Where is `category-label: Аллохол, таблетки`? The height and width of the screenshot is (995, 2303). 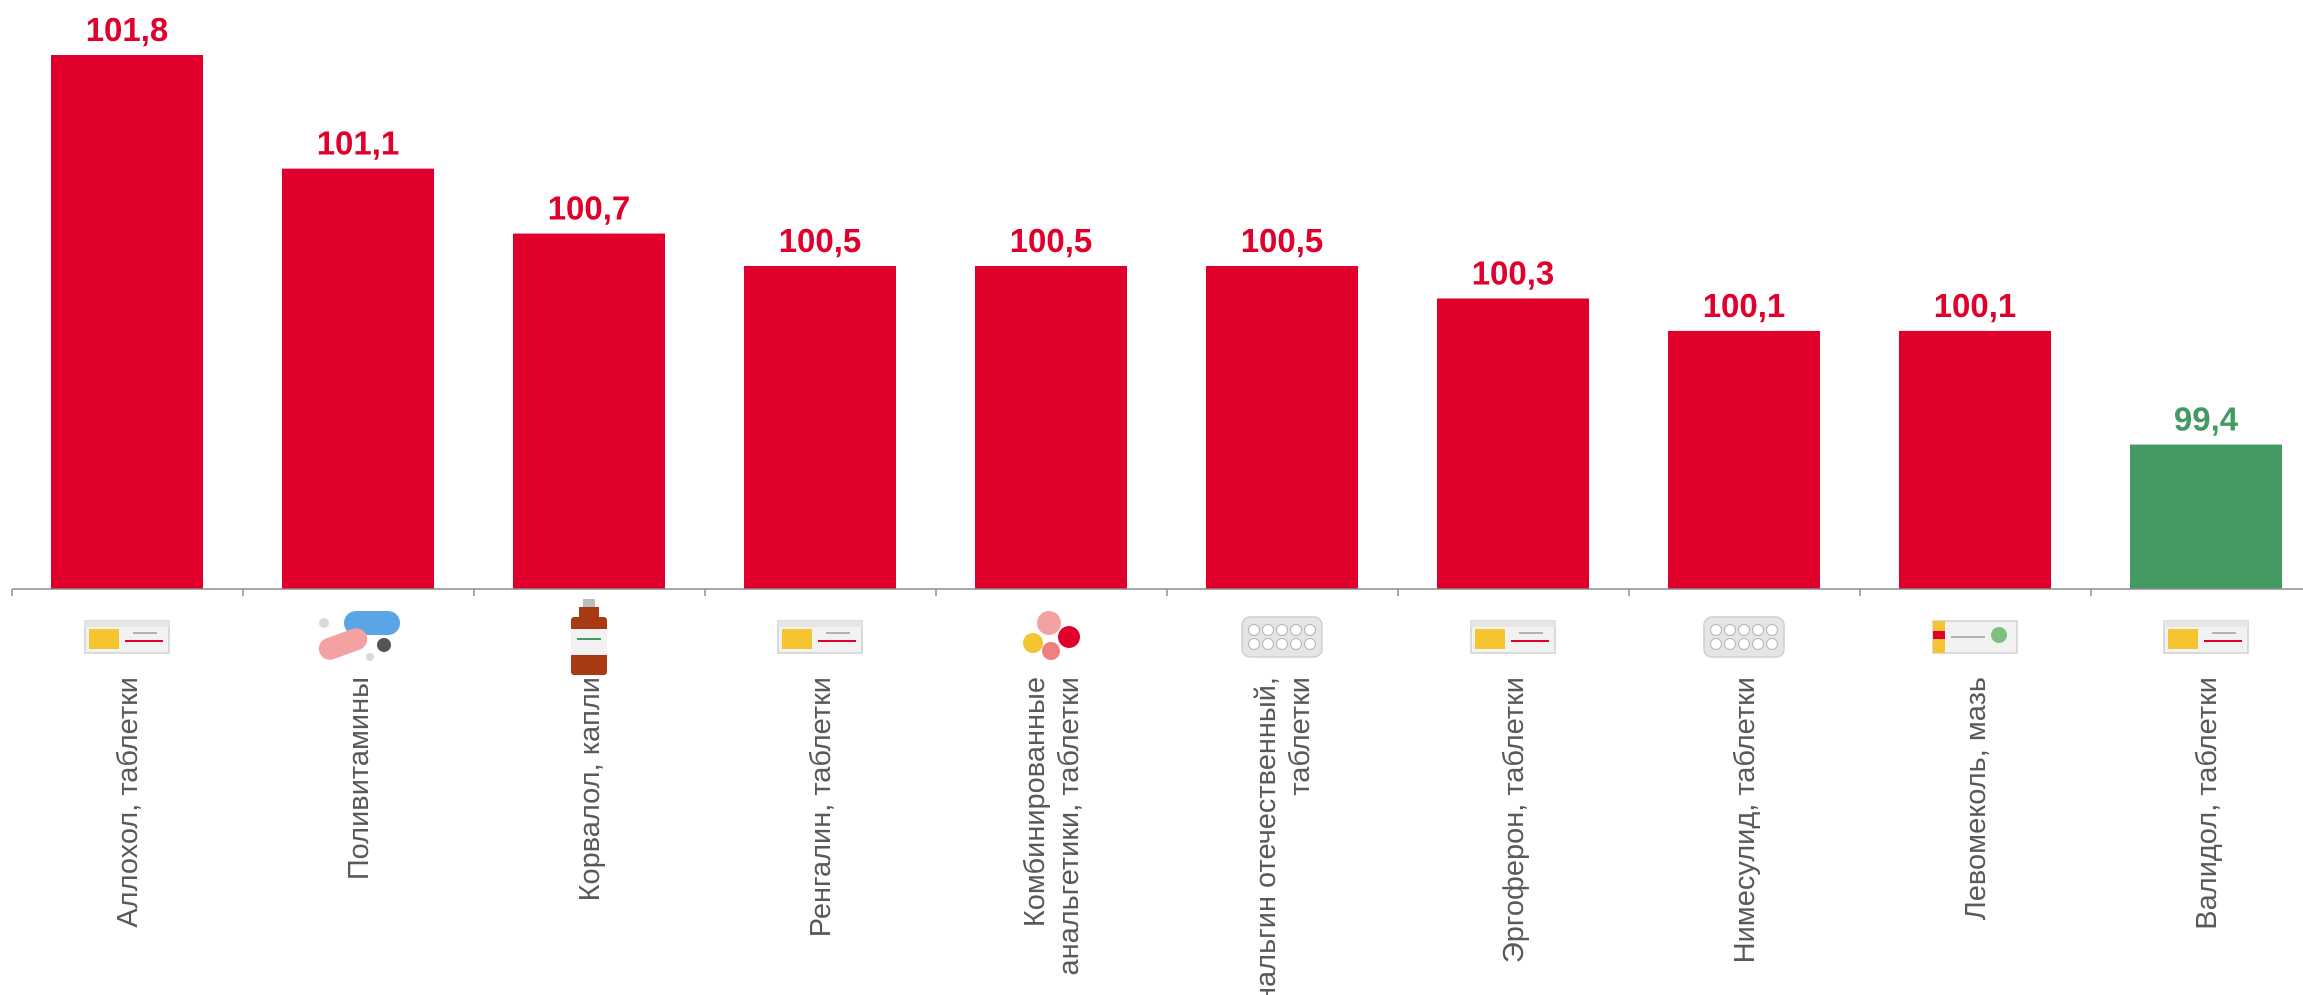
category-label: Аллохол, таблетки is located at coordinates (128, 802).